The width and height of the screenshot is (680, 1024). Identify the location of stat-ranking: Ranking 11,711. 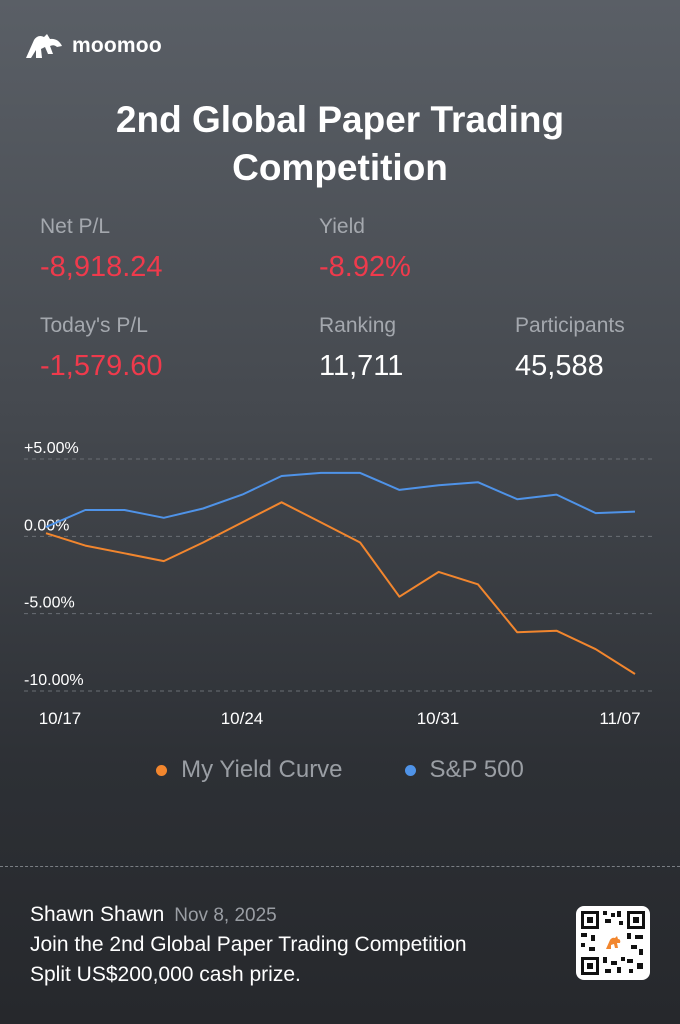
(361, 349).